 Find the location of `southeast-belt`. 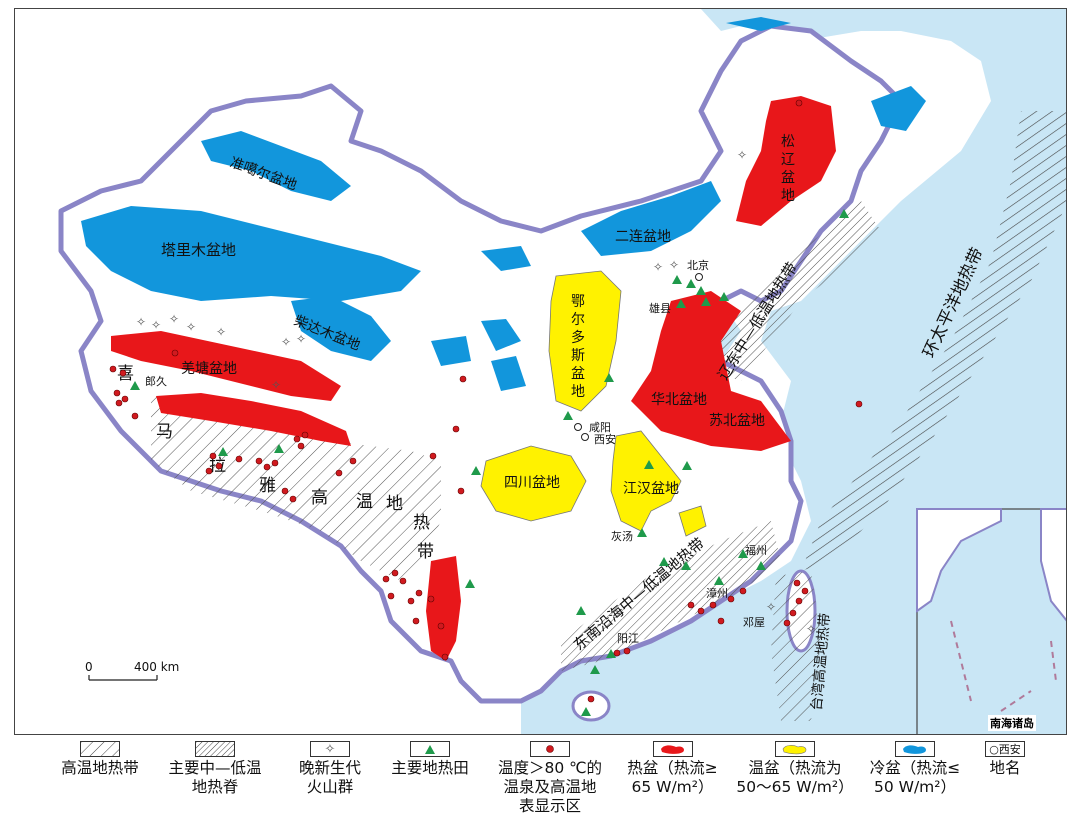

southeast-belt is located at coordinates (671, 596).